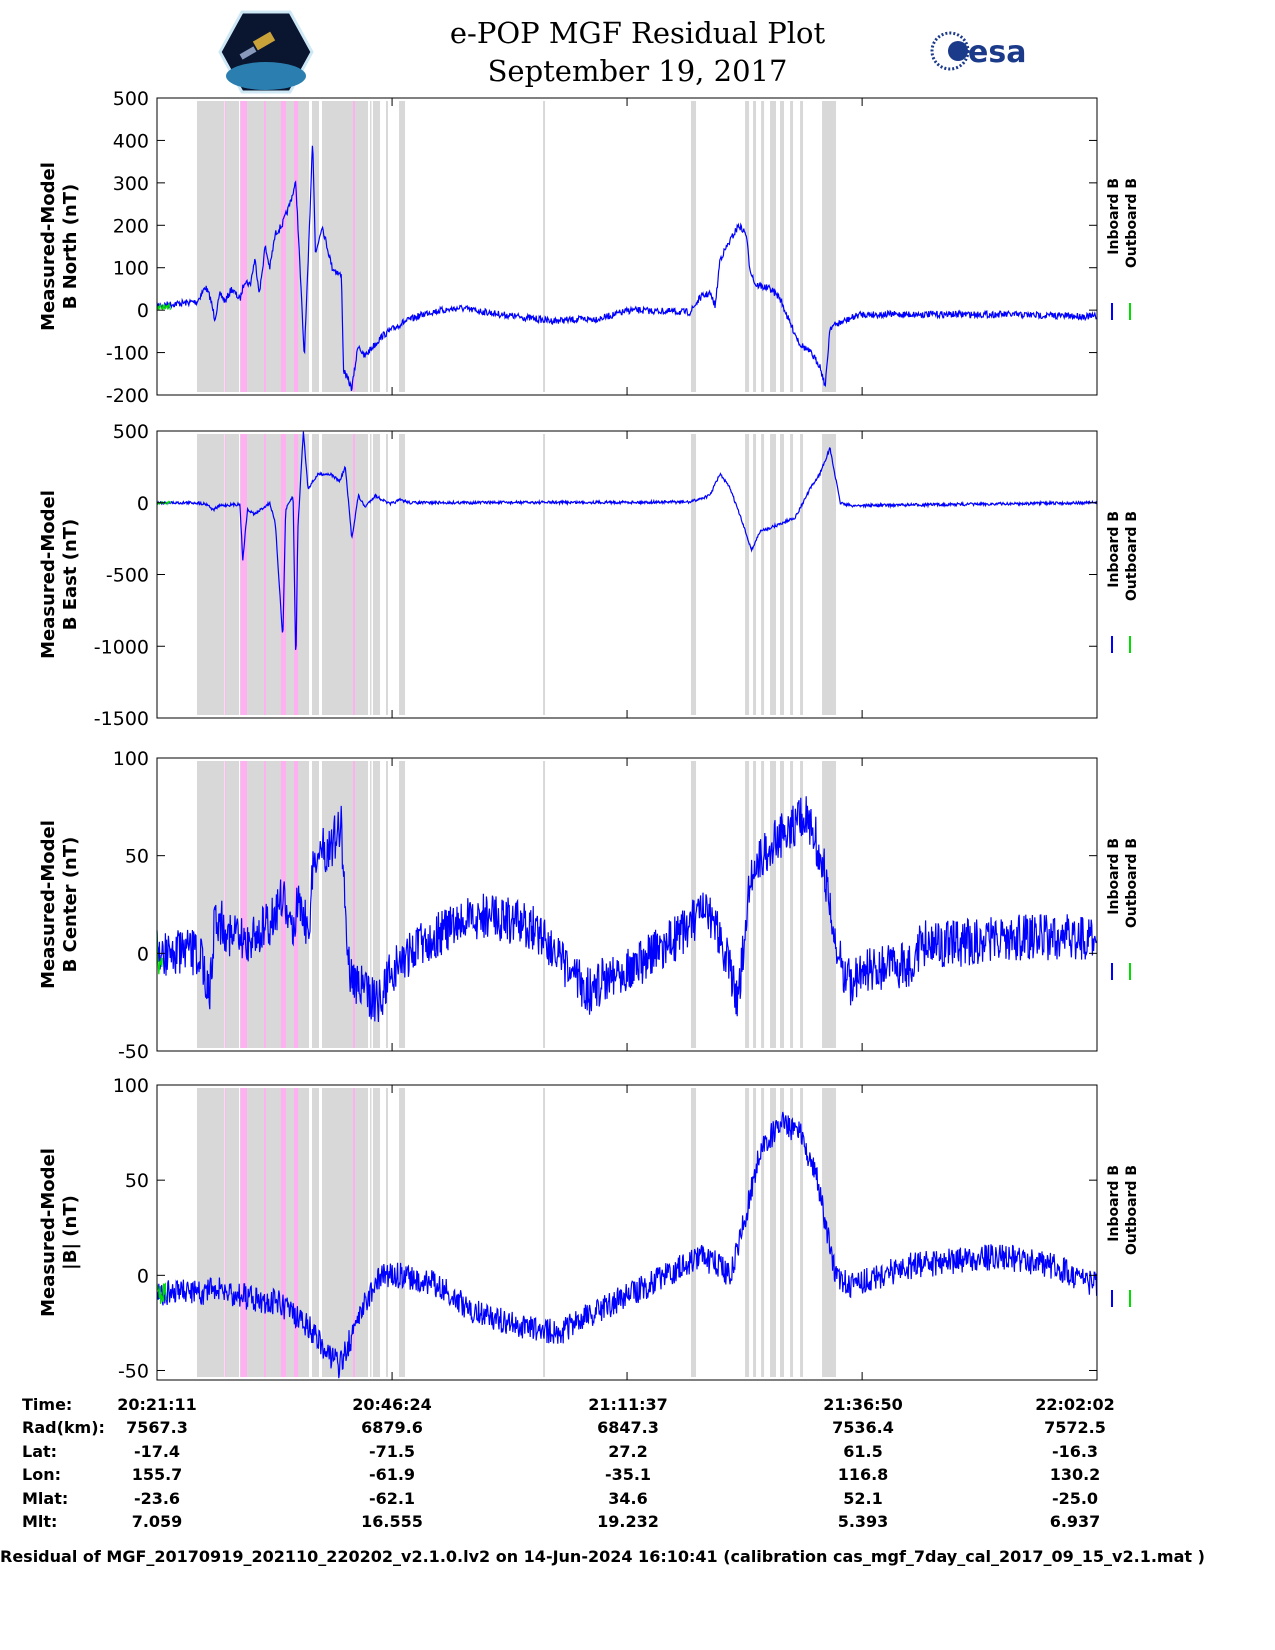  I want to click on table-cell: 19.232, so click(628, 1521).